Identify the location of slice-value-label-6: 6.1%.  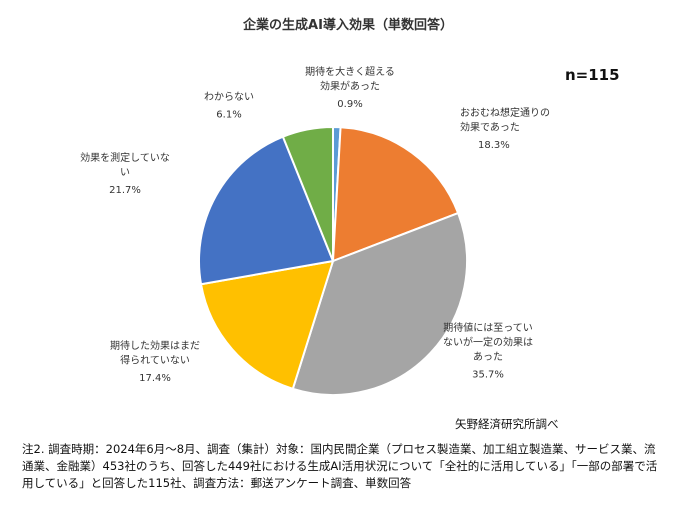
(228, 115).